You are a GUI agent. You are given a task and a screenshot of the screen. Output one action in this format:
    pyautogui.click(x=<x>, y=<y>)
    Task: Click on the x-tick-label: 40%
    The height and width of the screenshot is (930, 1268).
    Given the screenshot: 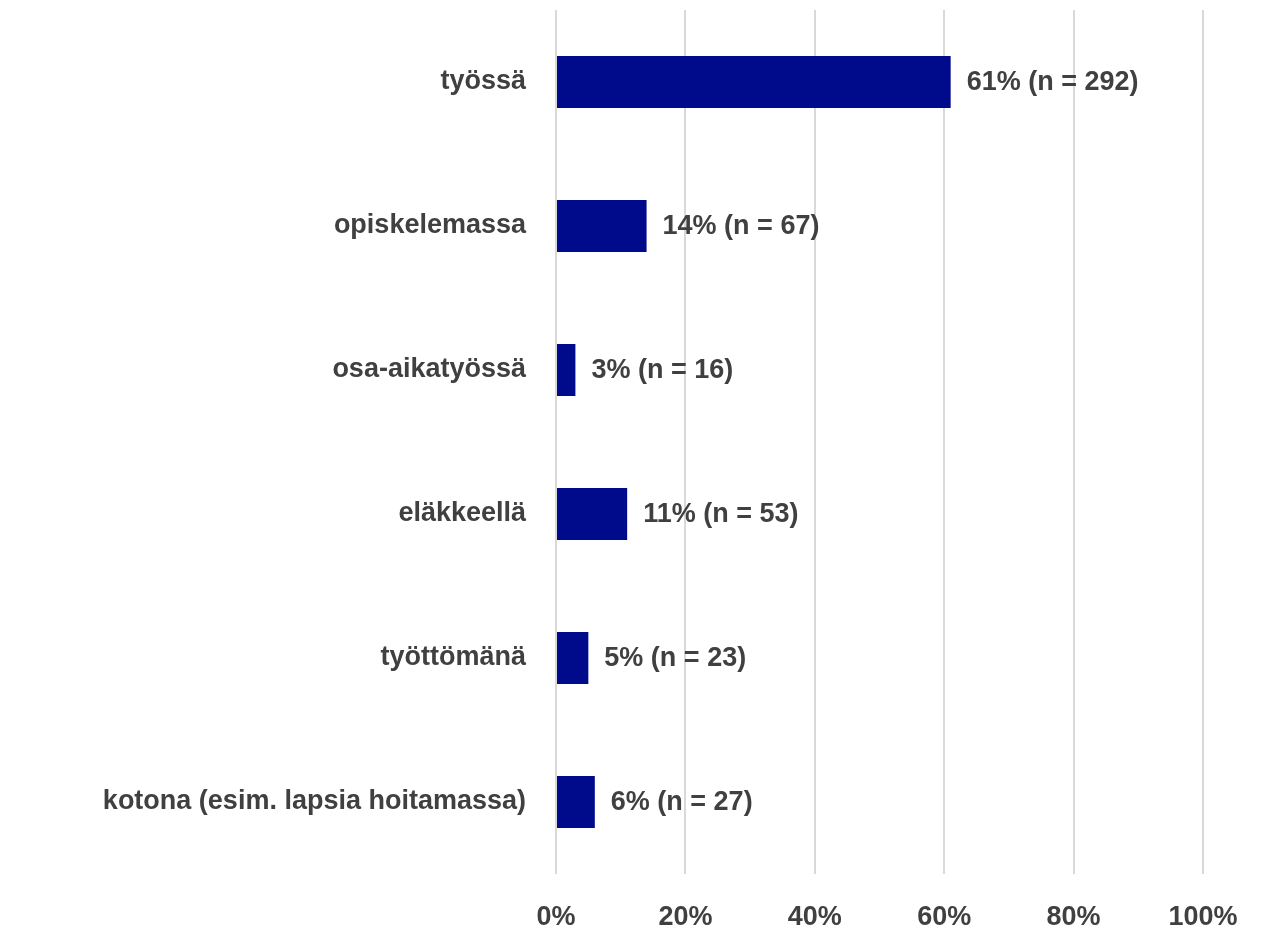 What is the action you would take?
    pyautogui.click(x=814, y=915)
    